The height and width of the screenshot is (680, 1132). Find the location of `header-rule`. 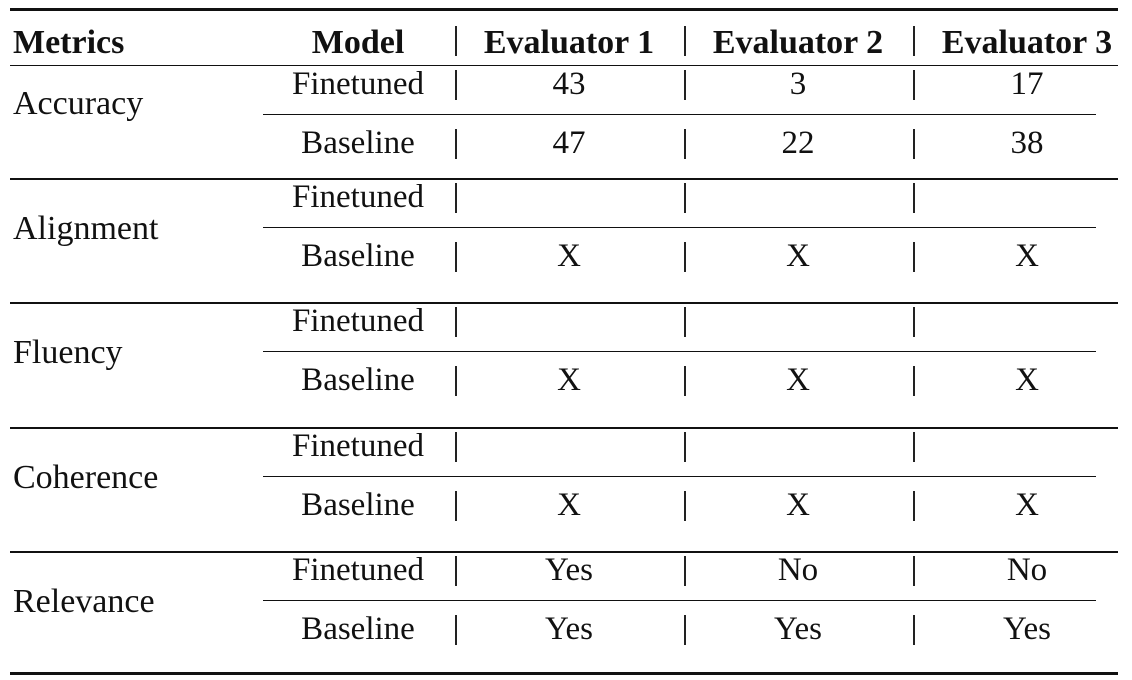

header-rule is located at coordinates (564, 65).